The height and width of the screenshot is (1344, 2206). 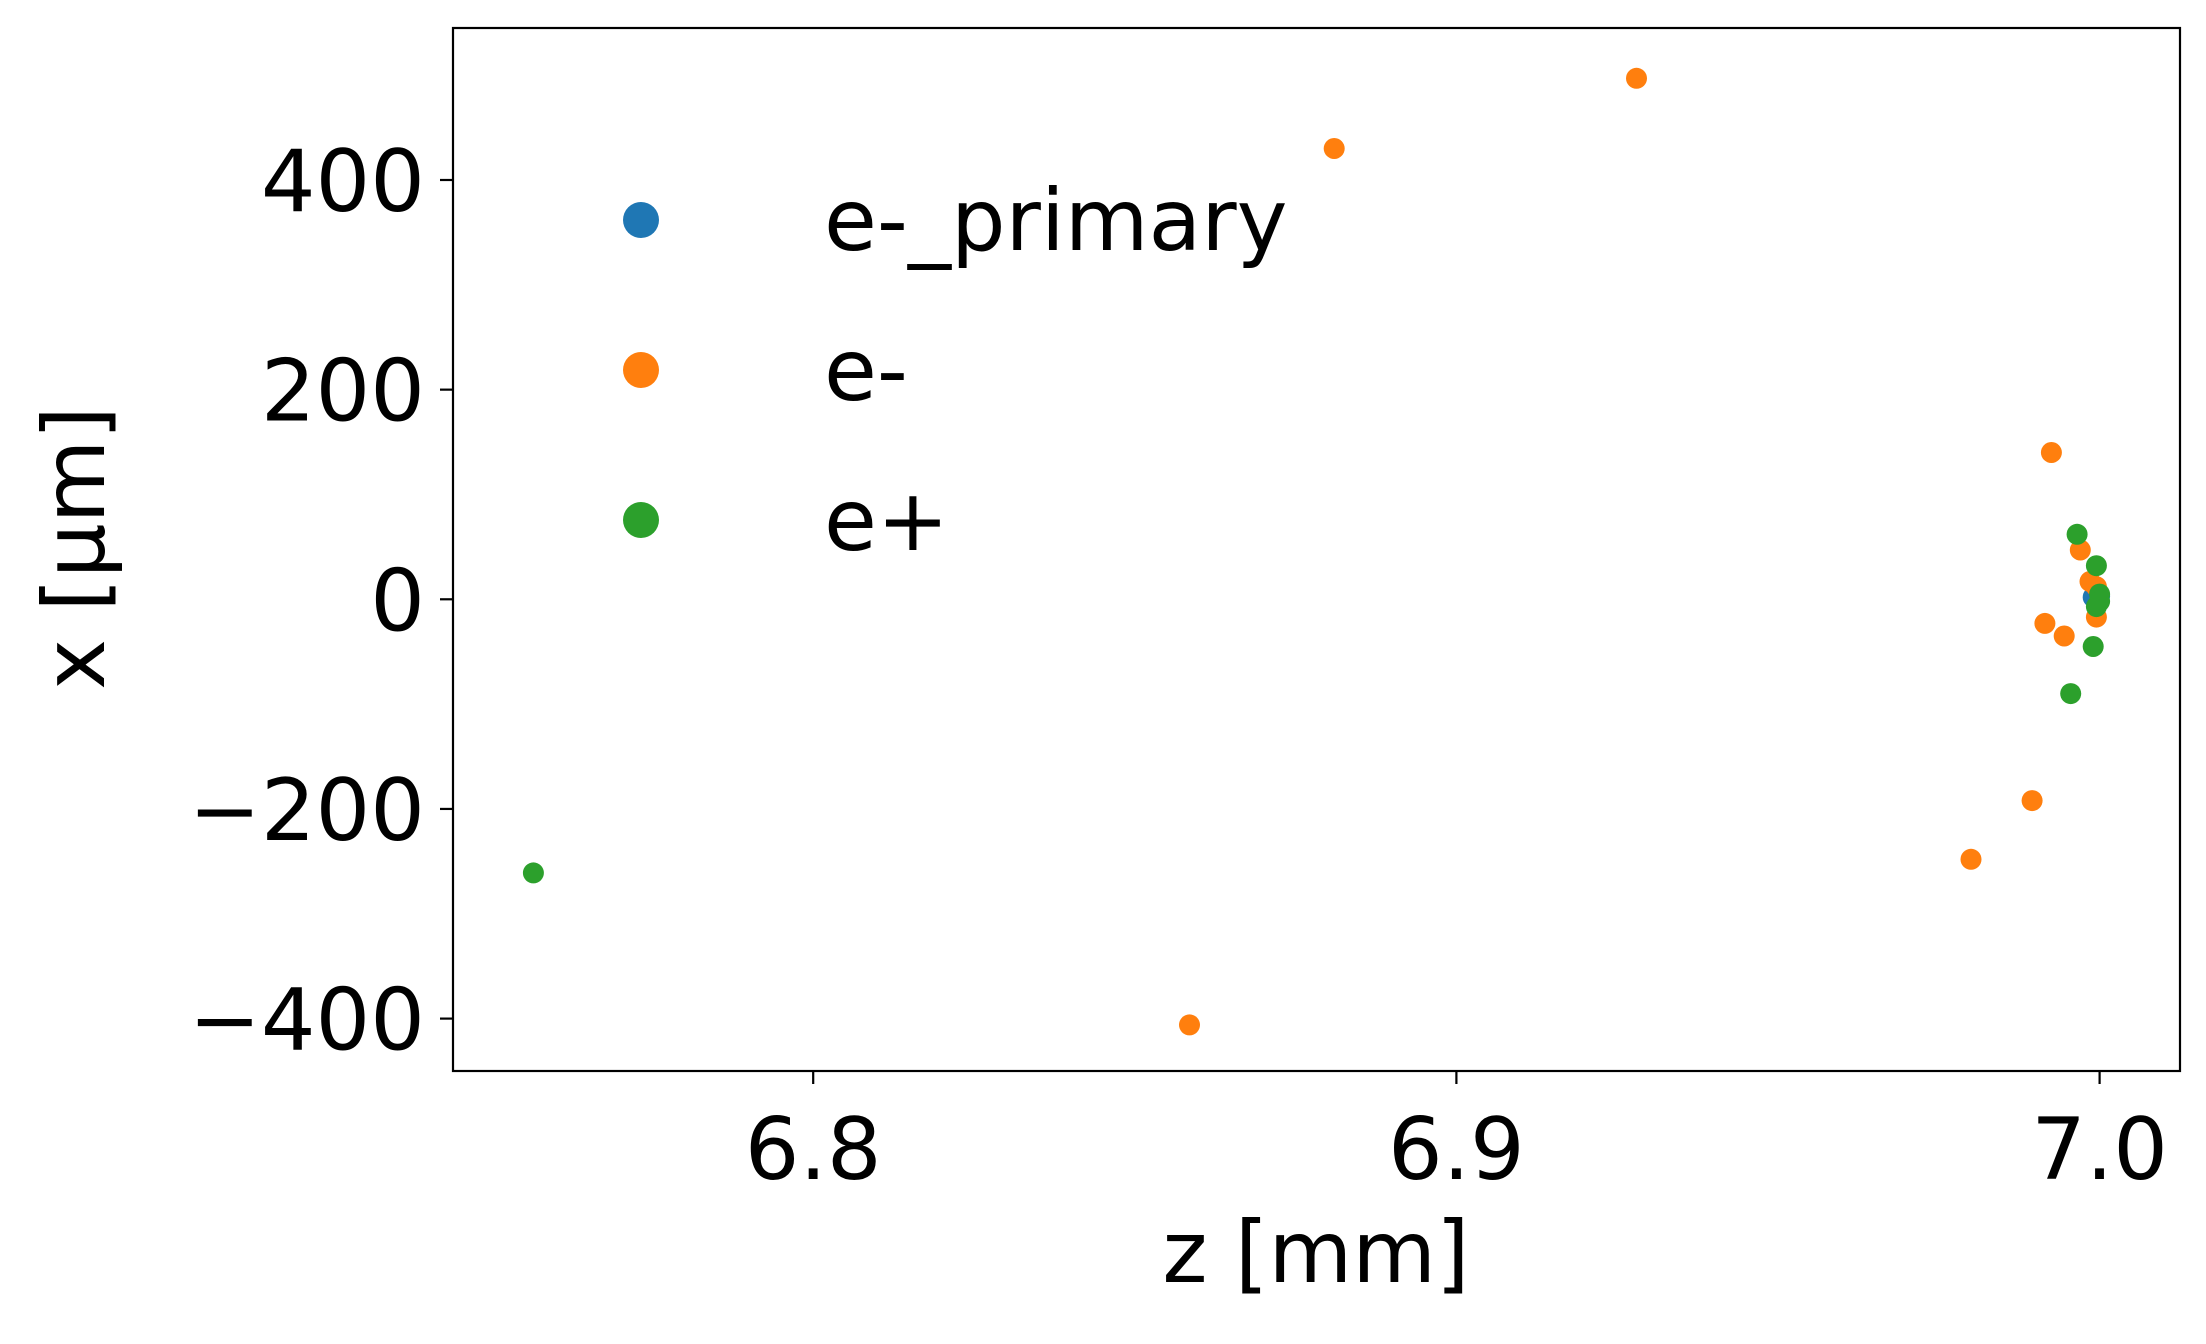 What do you see at coordinates (2093, 646) in the screenshot?
I see `data-point-e+-5` at bounding box center [2093, 646].